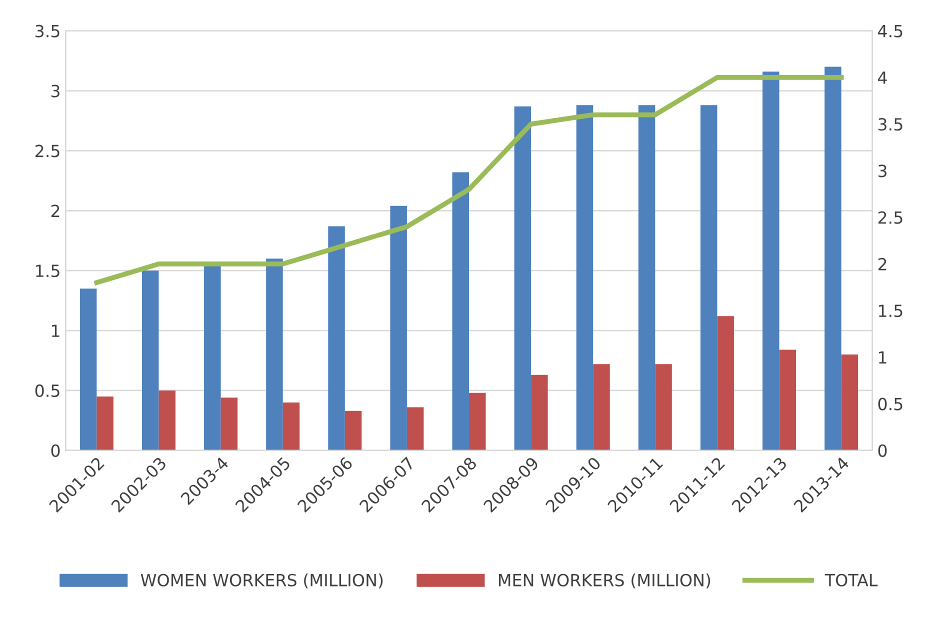  Describe the element at coordinates (261, 581) in the screenshot. I see `legend-label: WOMEN WORKERS (MILLION)` at that location.